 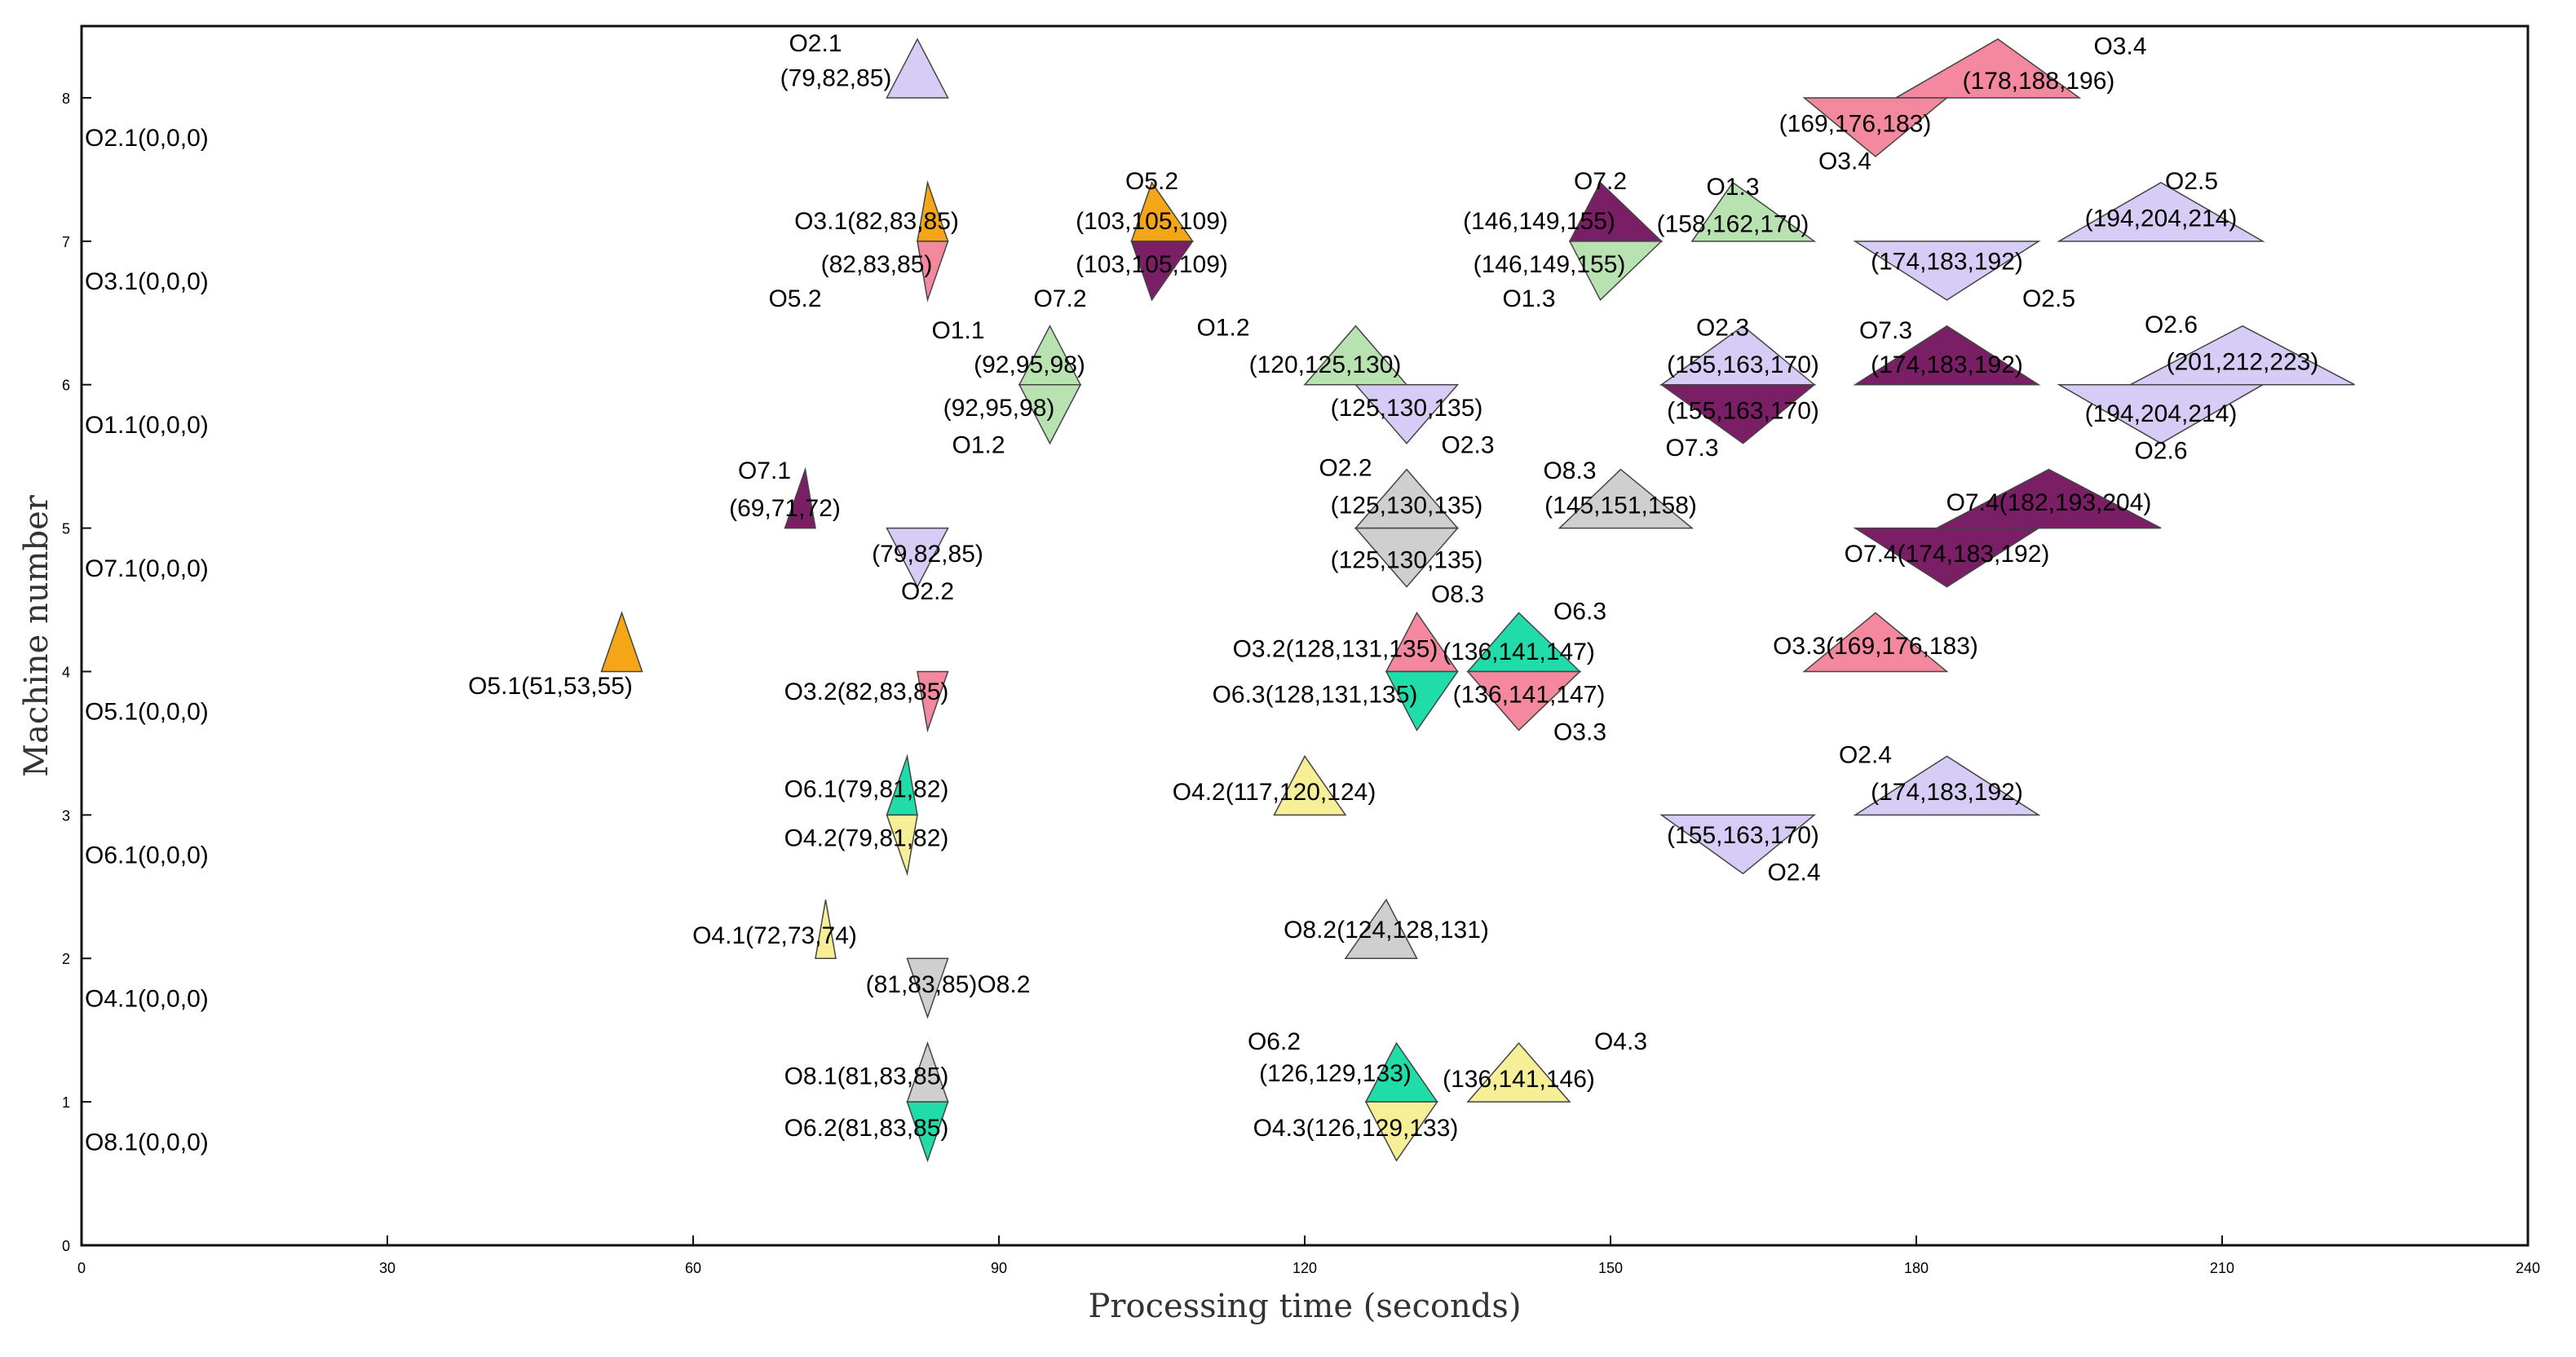 What do you see at coordinates (1579, 612) in the screenshot?
I see `operation-label: O6.3` at bounding box center [1579, 612].